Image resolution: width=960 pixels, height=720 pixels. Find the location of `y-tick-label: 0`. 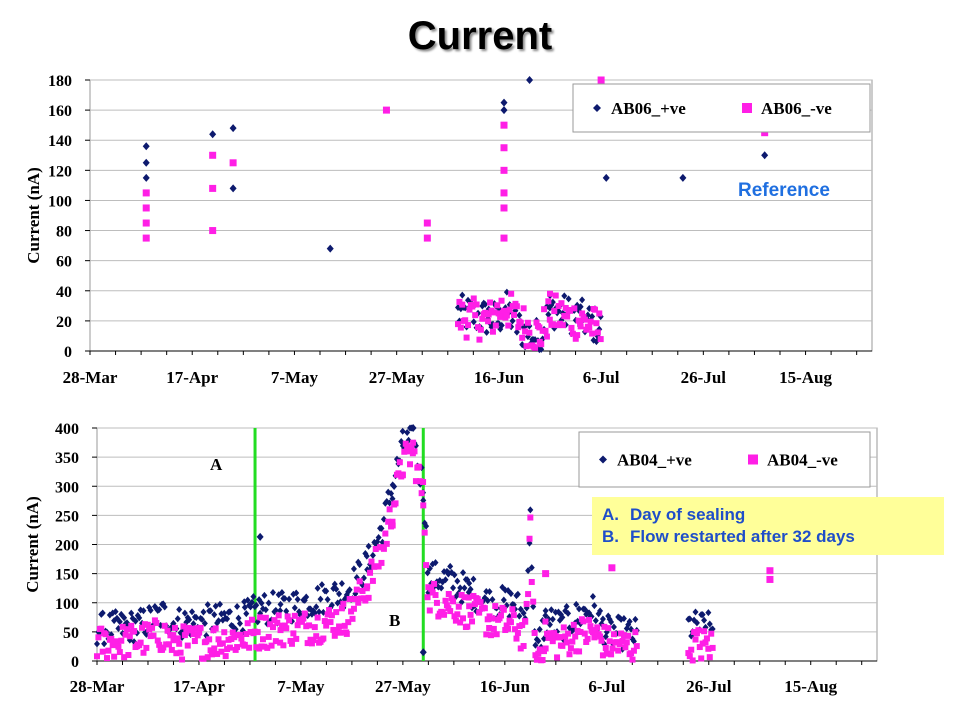

y-tick-label: 0 is located at coordinates (68, 352).